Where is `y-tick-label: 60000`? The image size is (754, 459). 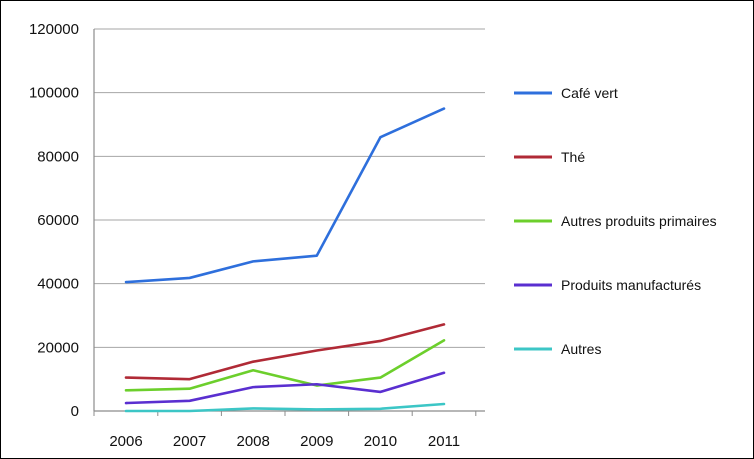 y-tick-label: 60000 is located at coordinates (58, 220).